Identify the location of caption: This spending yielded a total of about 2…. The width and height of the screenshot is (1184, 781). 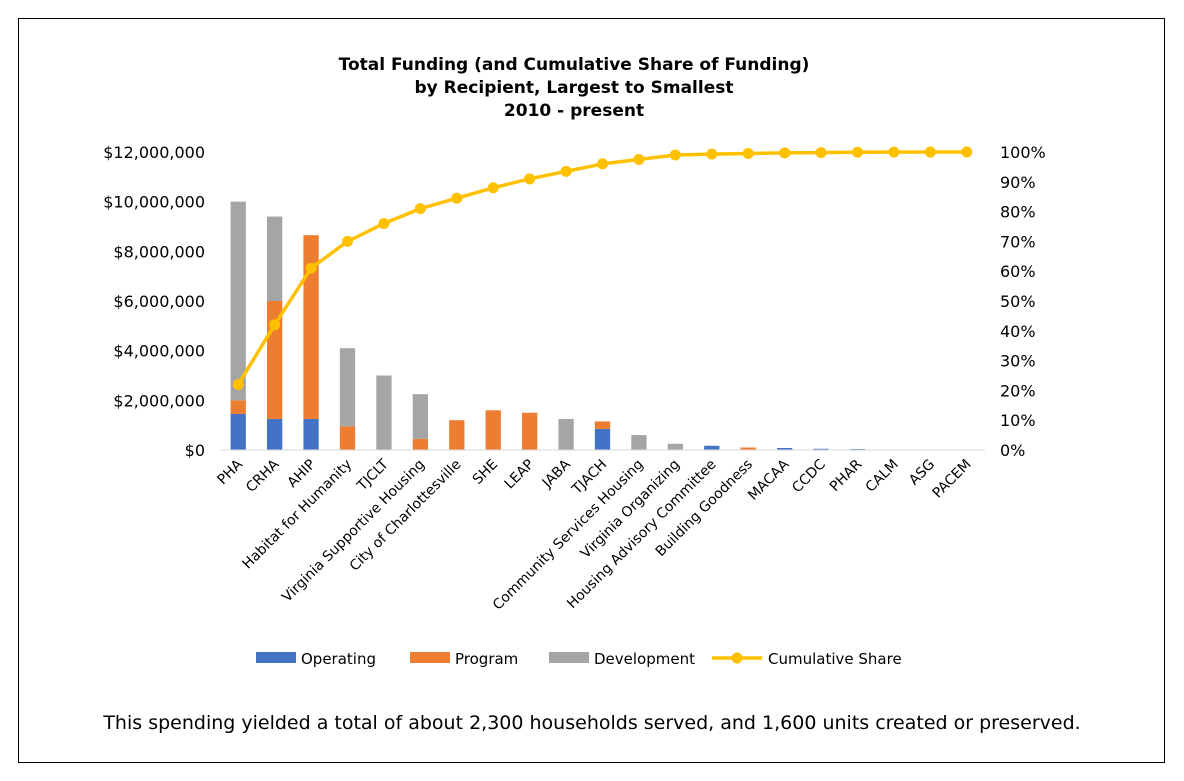
(592, 723).